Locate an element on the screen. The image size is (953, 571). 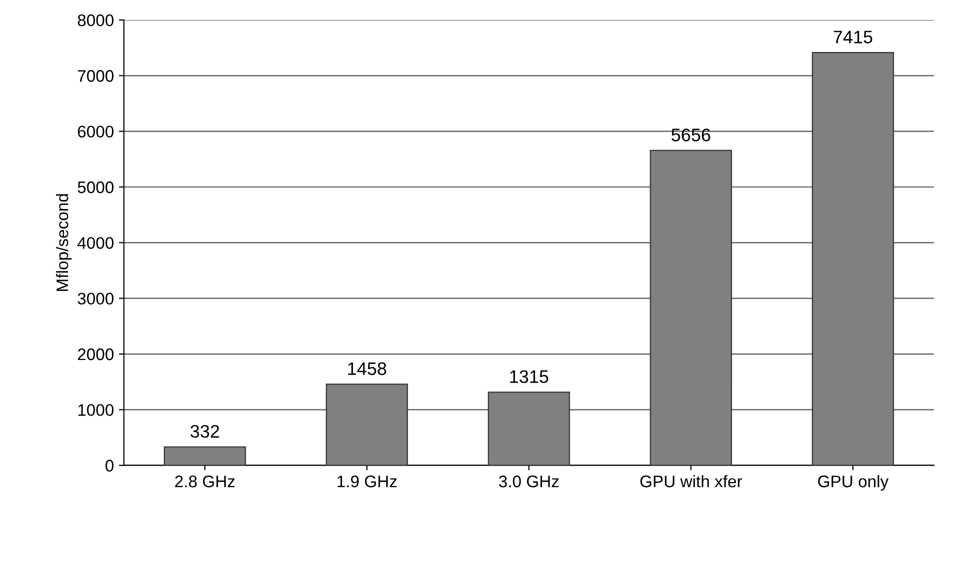
data-label: 1315 is located at coordinates (529, 377).